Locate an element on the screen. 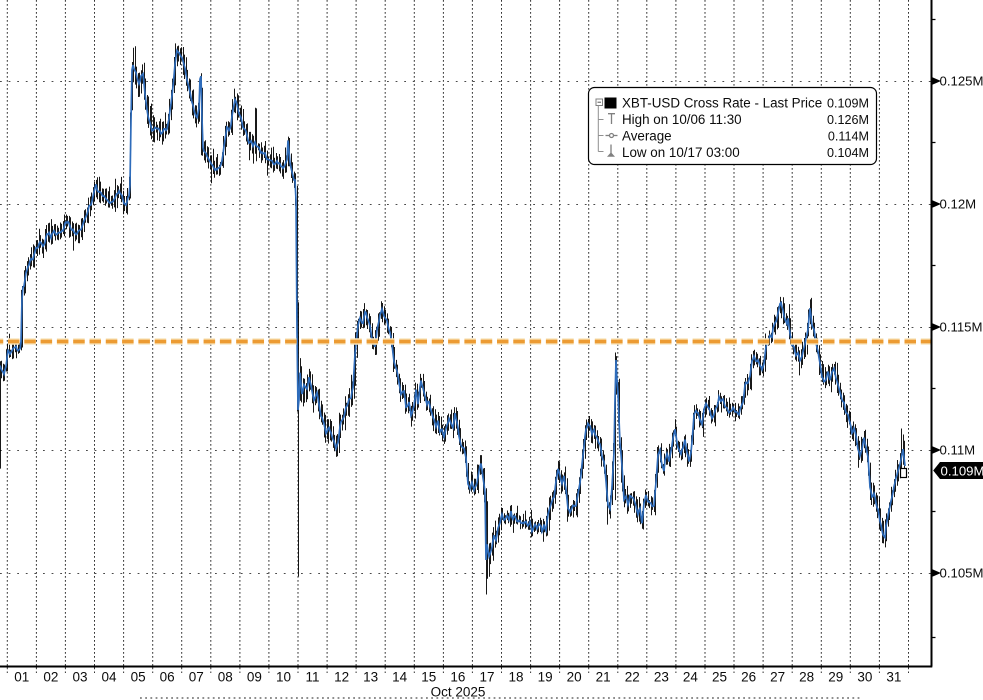  svg-text: 28 is located at coordinates (806, 677).